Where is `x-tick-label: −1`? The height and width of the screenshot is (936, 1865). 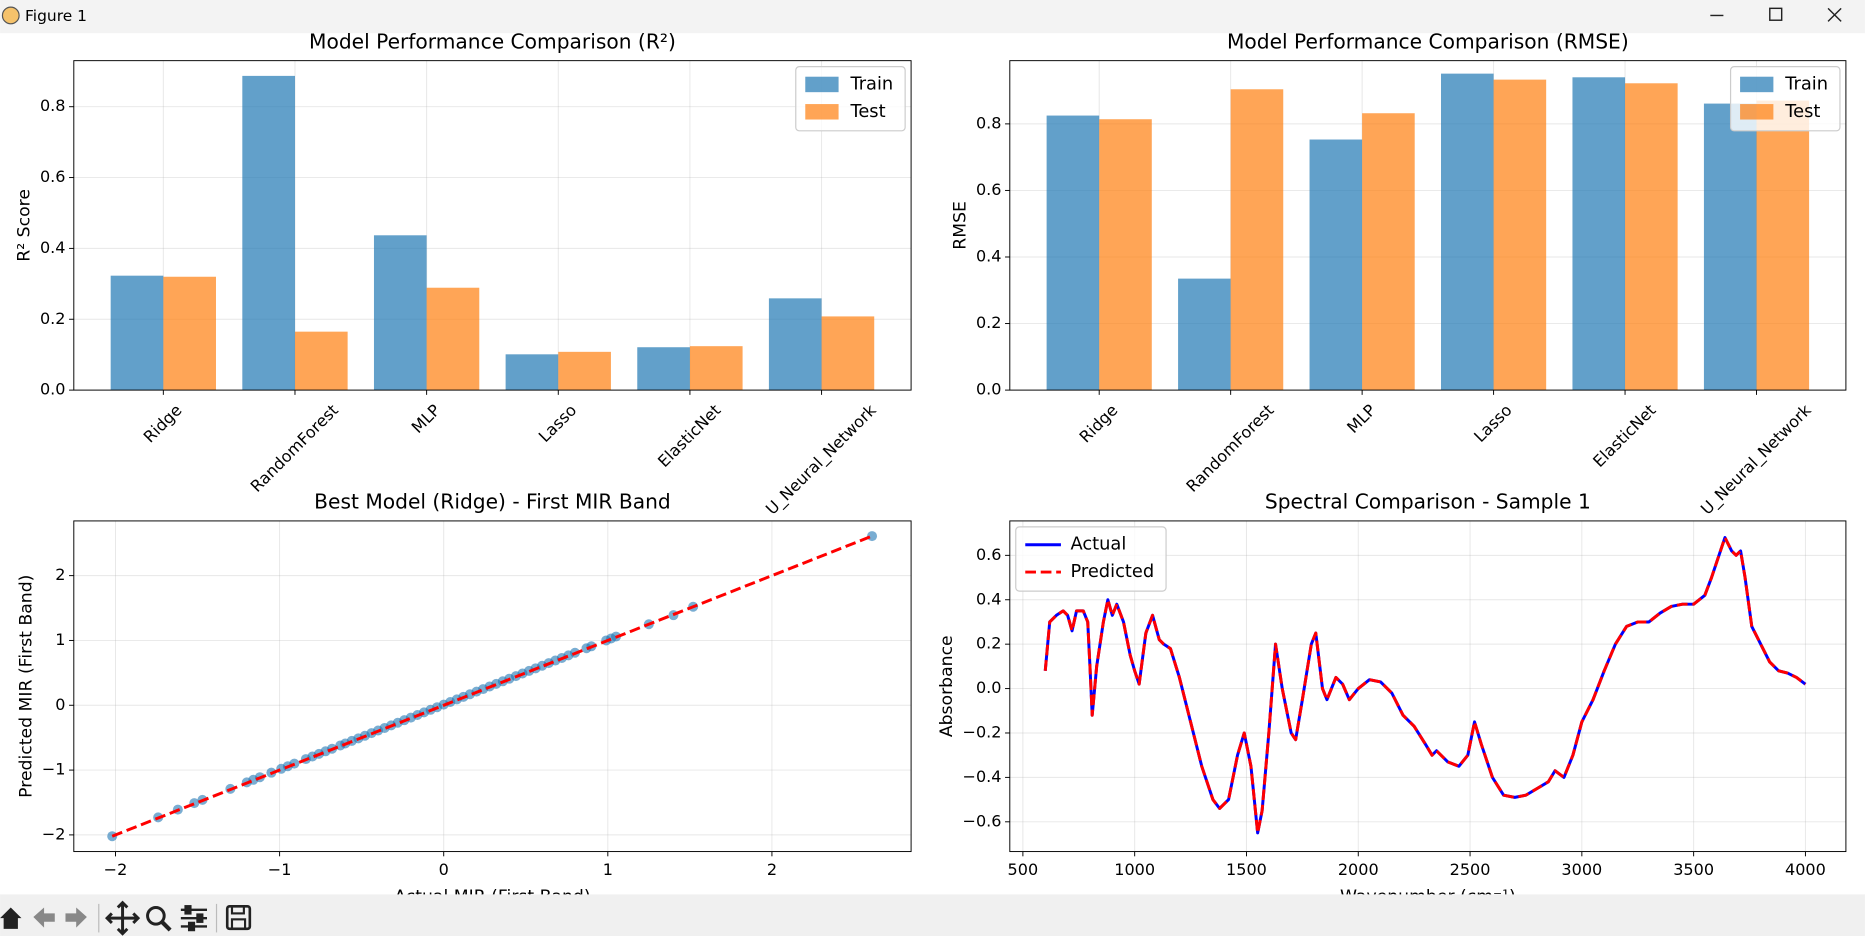 x-tick-label: −1 is located at coordinates (280, 869).